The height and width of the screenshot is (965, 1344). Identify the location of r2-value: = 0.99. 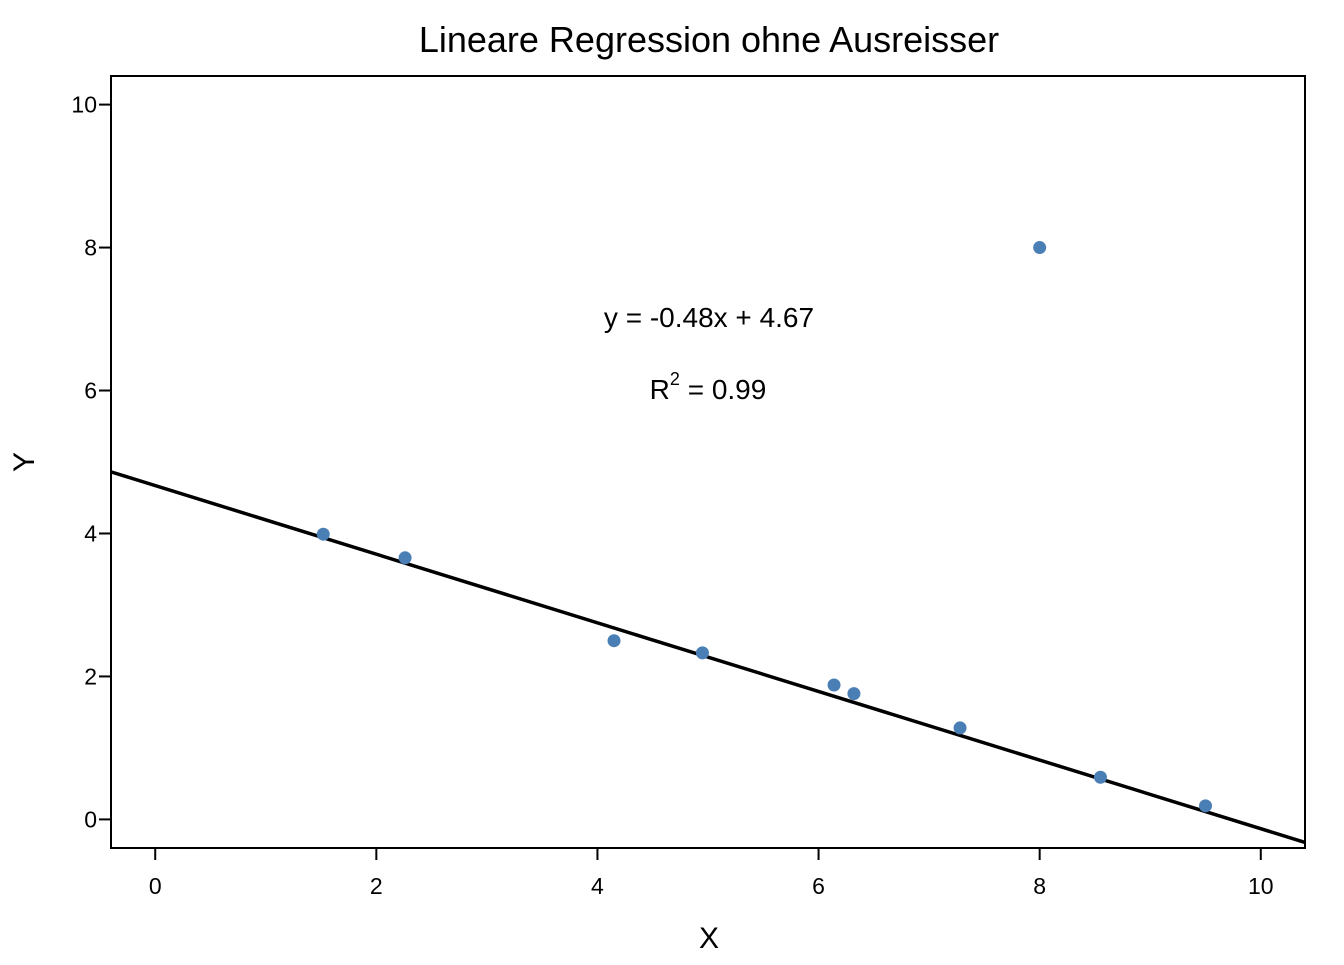
(723, 389).